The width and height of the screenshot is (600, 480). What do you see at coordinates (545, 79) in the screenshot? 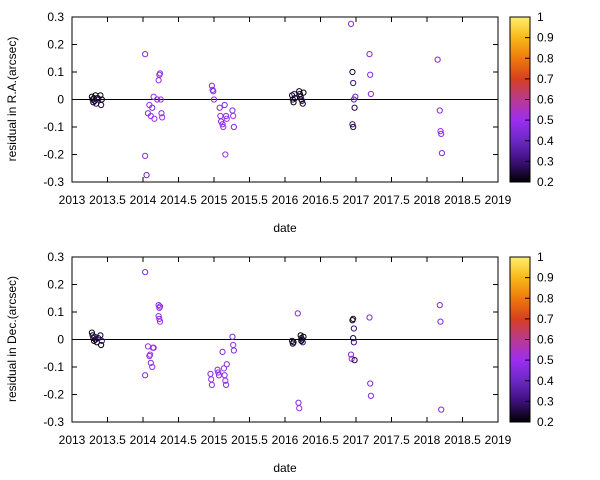
I see `colorbar-tick-label: 0.7` at bounding box center [545, 79].